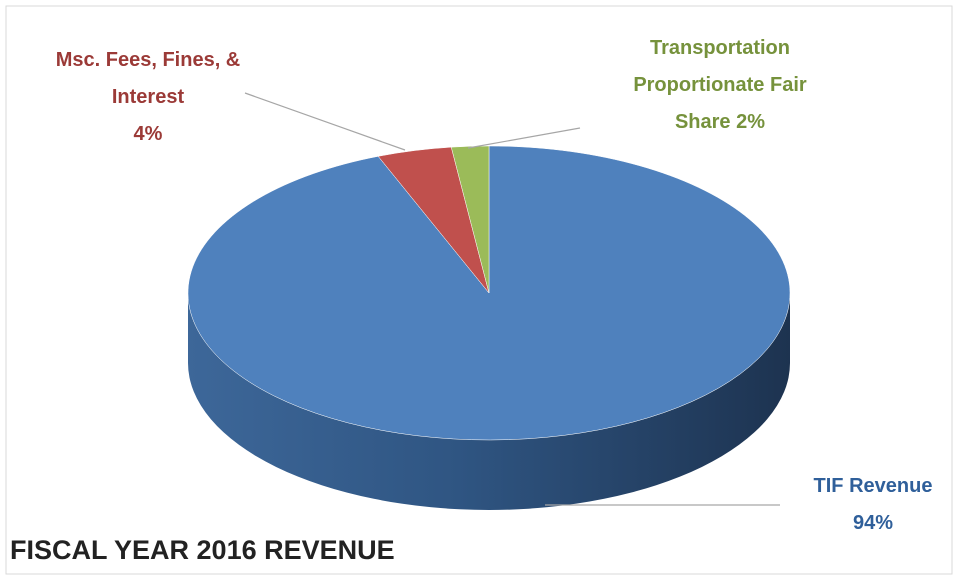 The height and width of the screenshot is (578, 958). Describe the element at coordinates (202, 550) in the screenshot. I see `chart-title: FISCAL YEAR 2016 REVENUE` at that location.